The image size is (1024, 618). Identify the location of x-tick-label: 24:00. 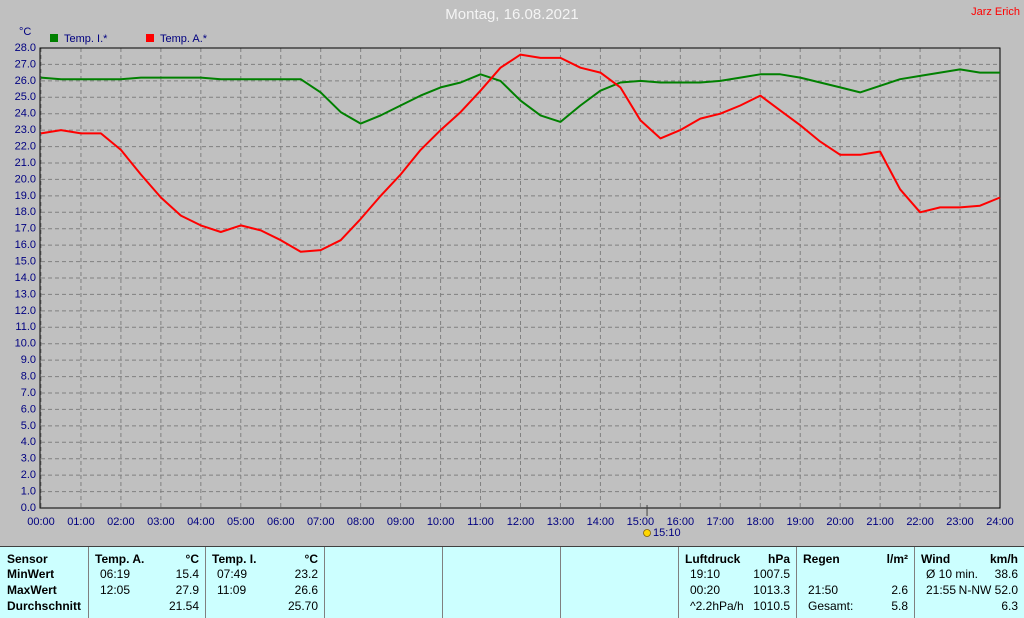
(1000, 522).